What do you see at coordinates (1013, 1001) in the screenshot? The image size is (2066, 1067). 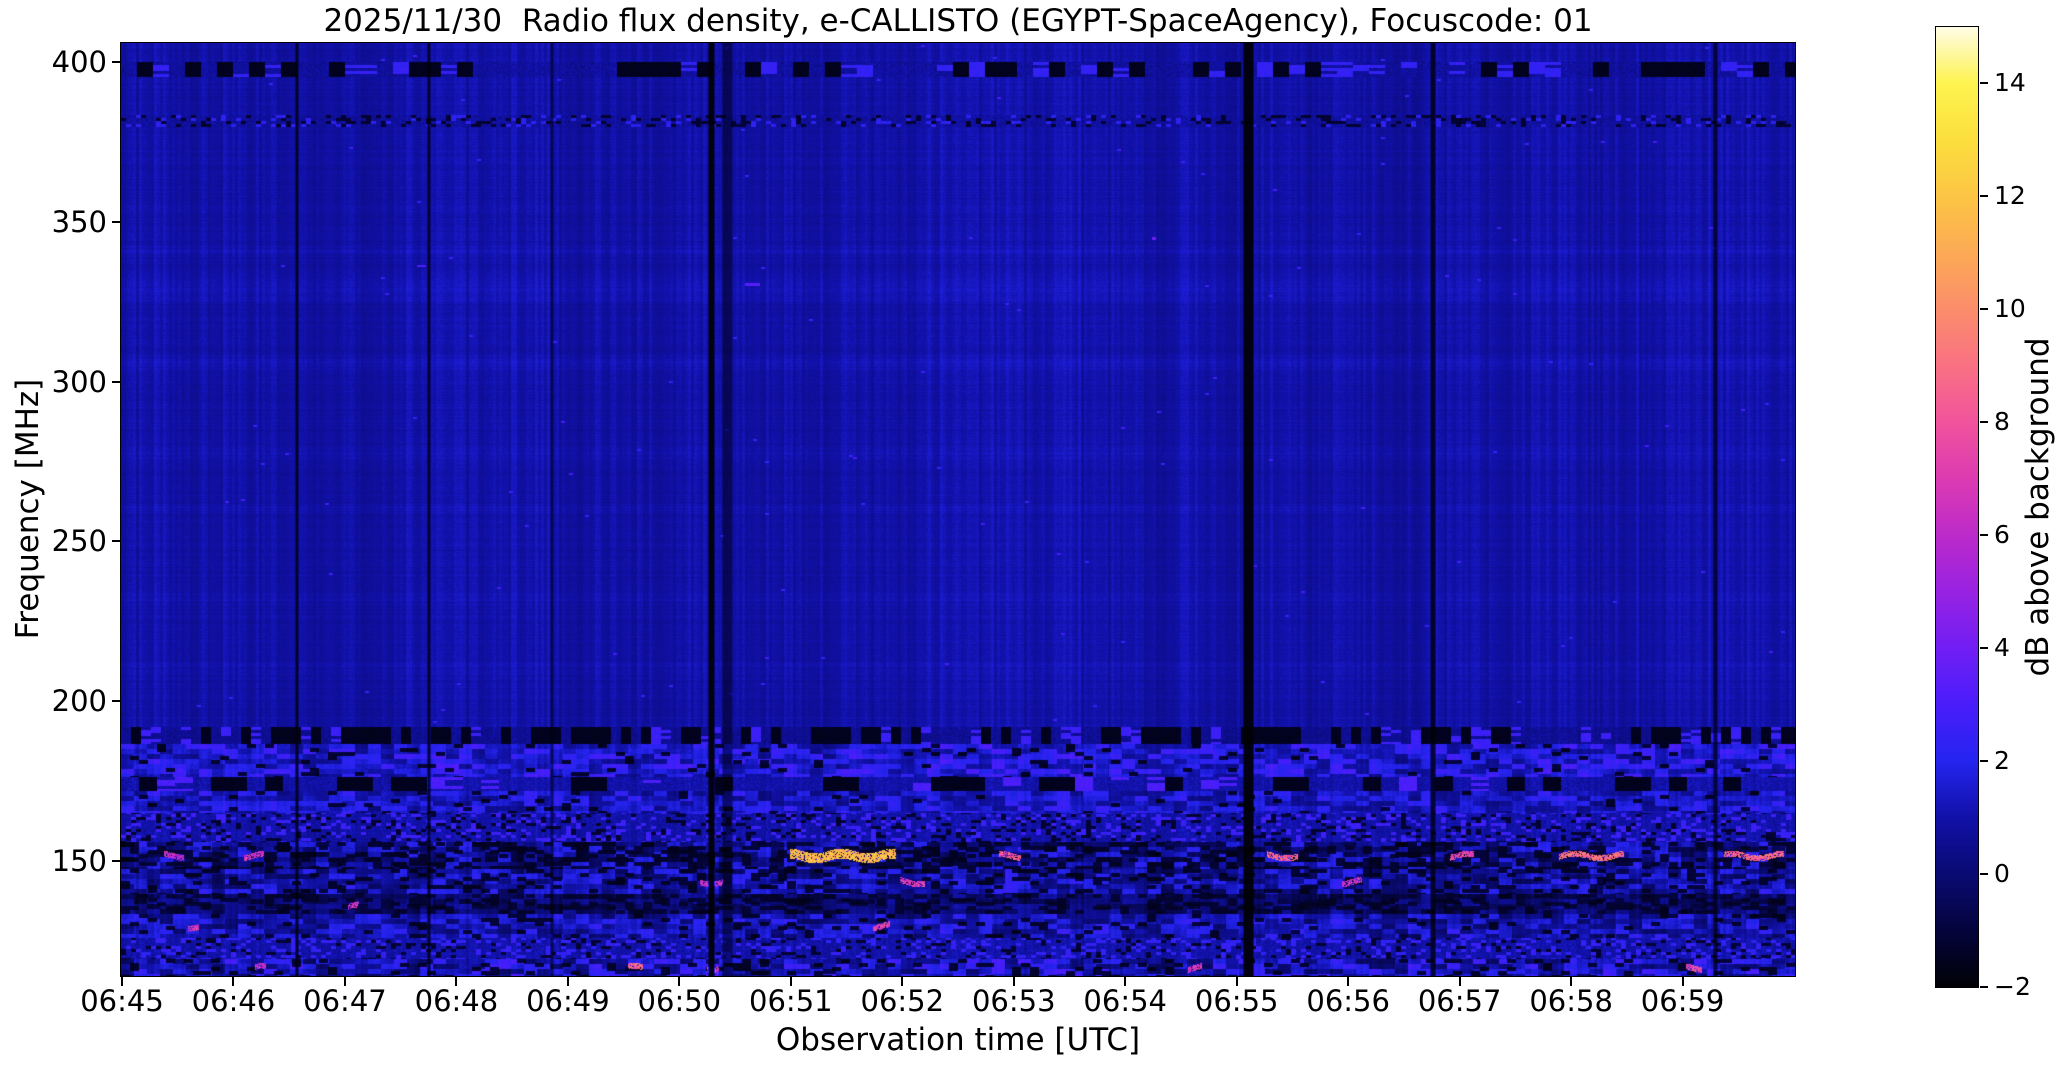 I see `x-tick-label: 06:53` at bounding box center [1013, 1001].